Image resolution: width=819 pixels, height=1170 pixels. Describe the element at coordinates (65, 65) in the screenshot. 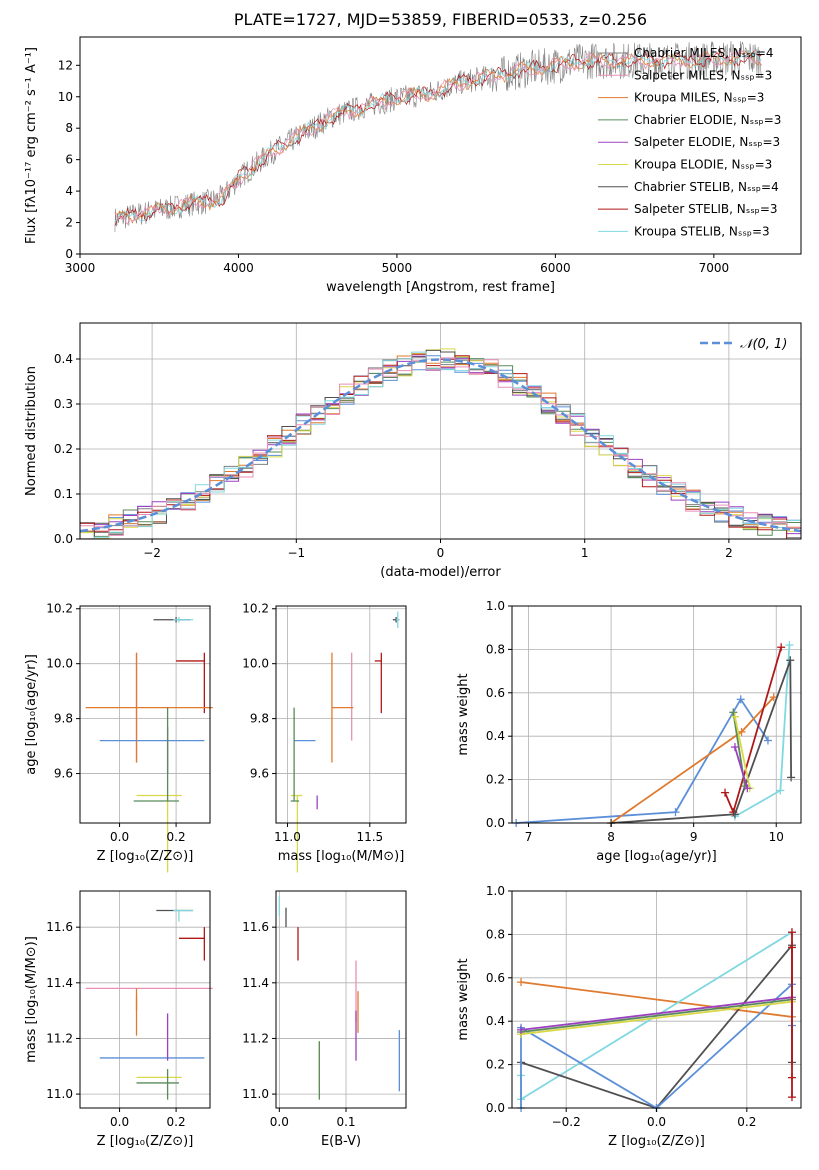

I see `y-tick-label: 12` at that location.